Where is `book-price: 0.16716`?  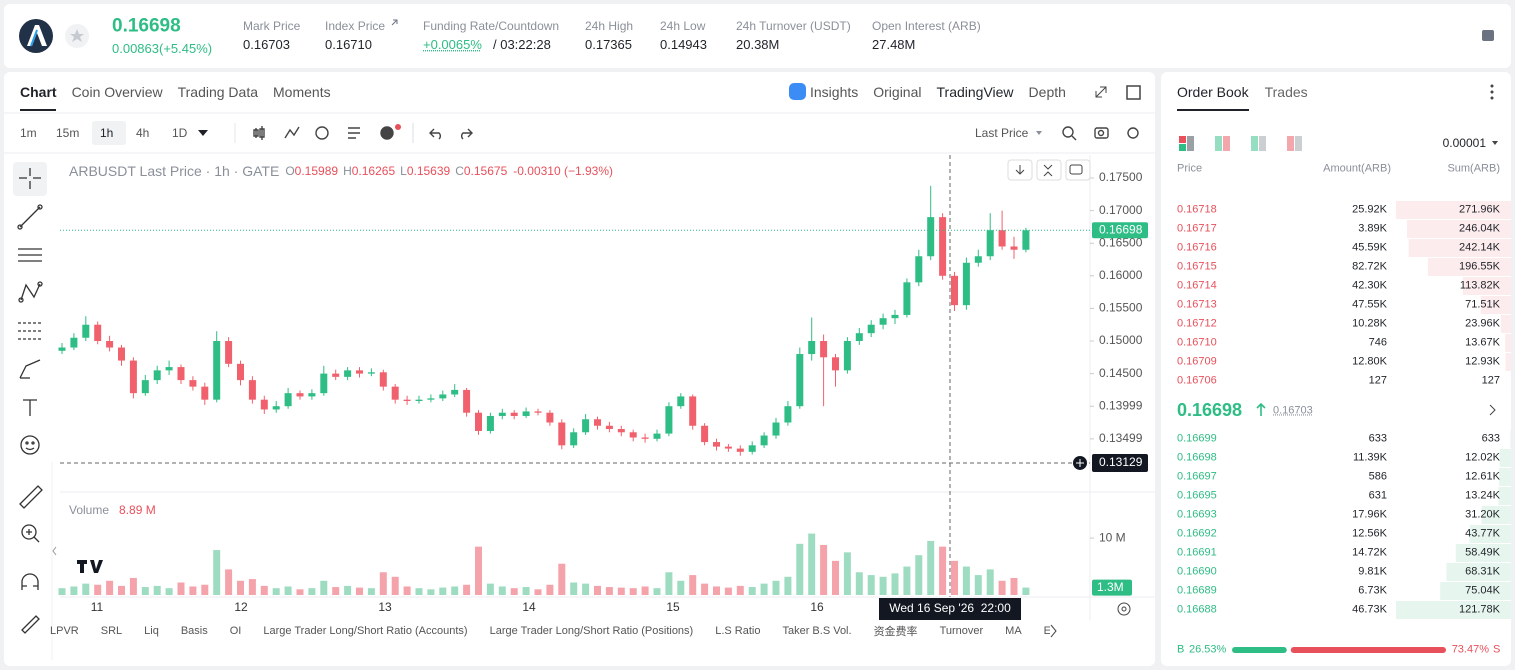
book-price: 0.16716 is located at coordinates (1197, 247).